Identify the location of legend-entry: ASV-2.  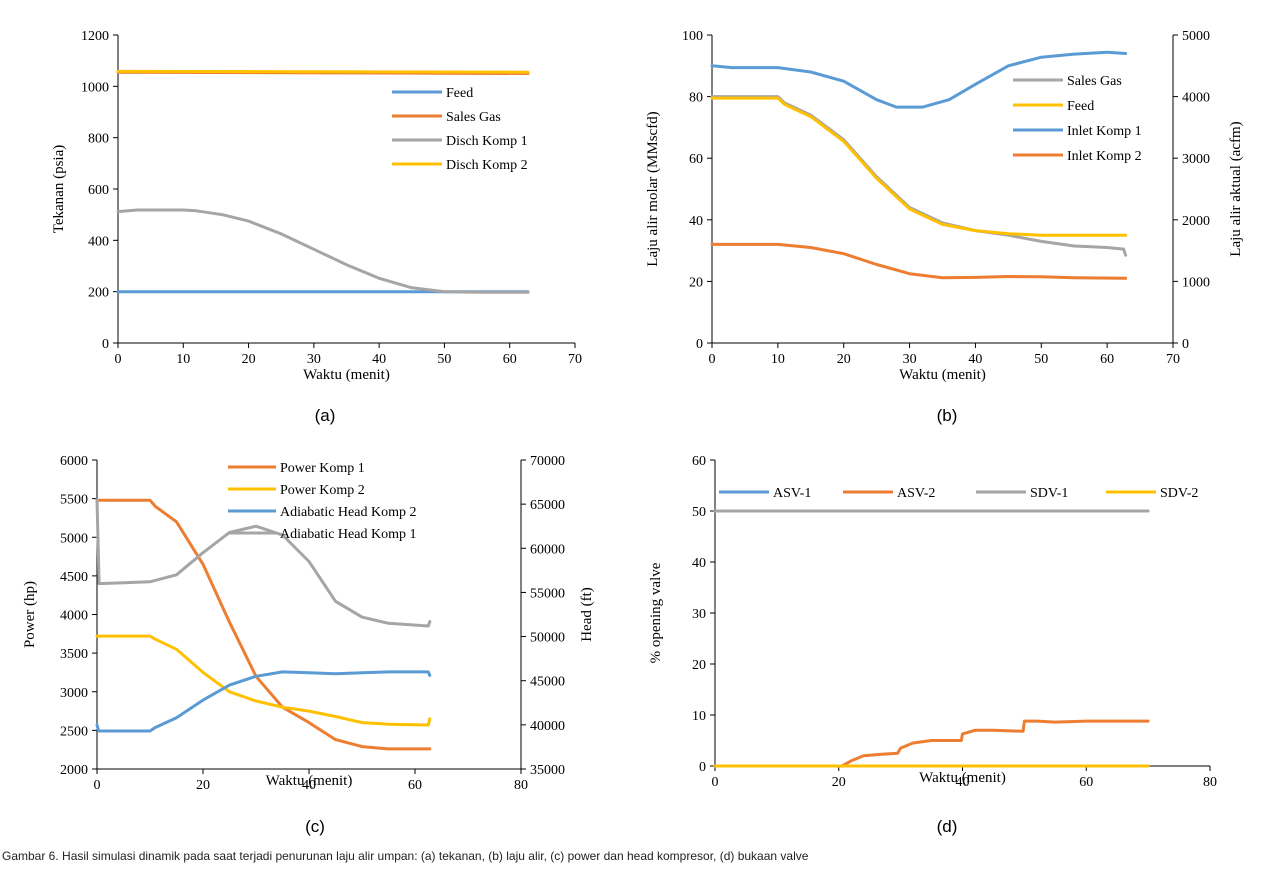
(916, 493).